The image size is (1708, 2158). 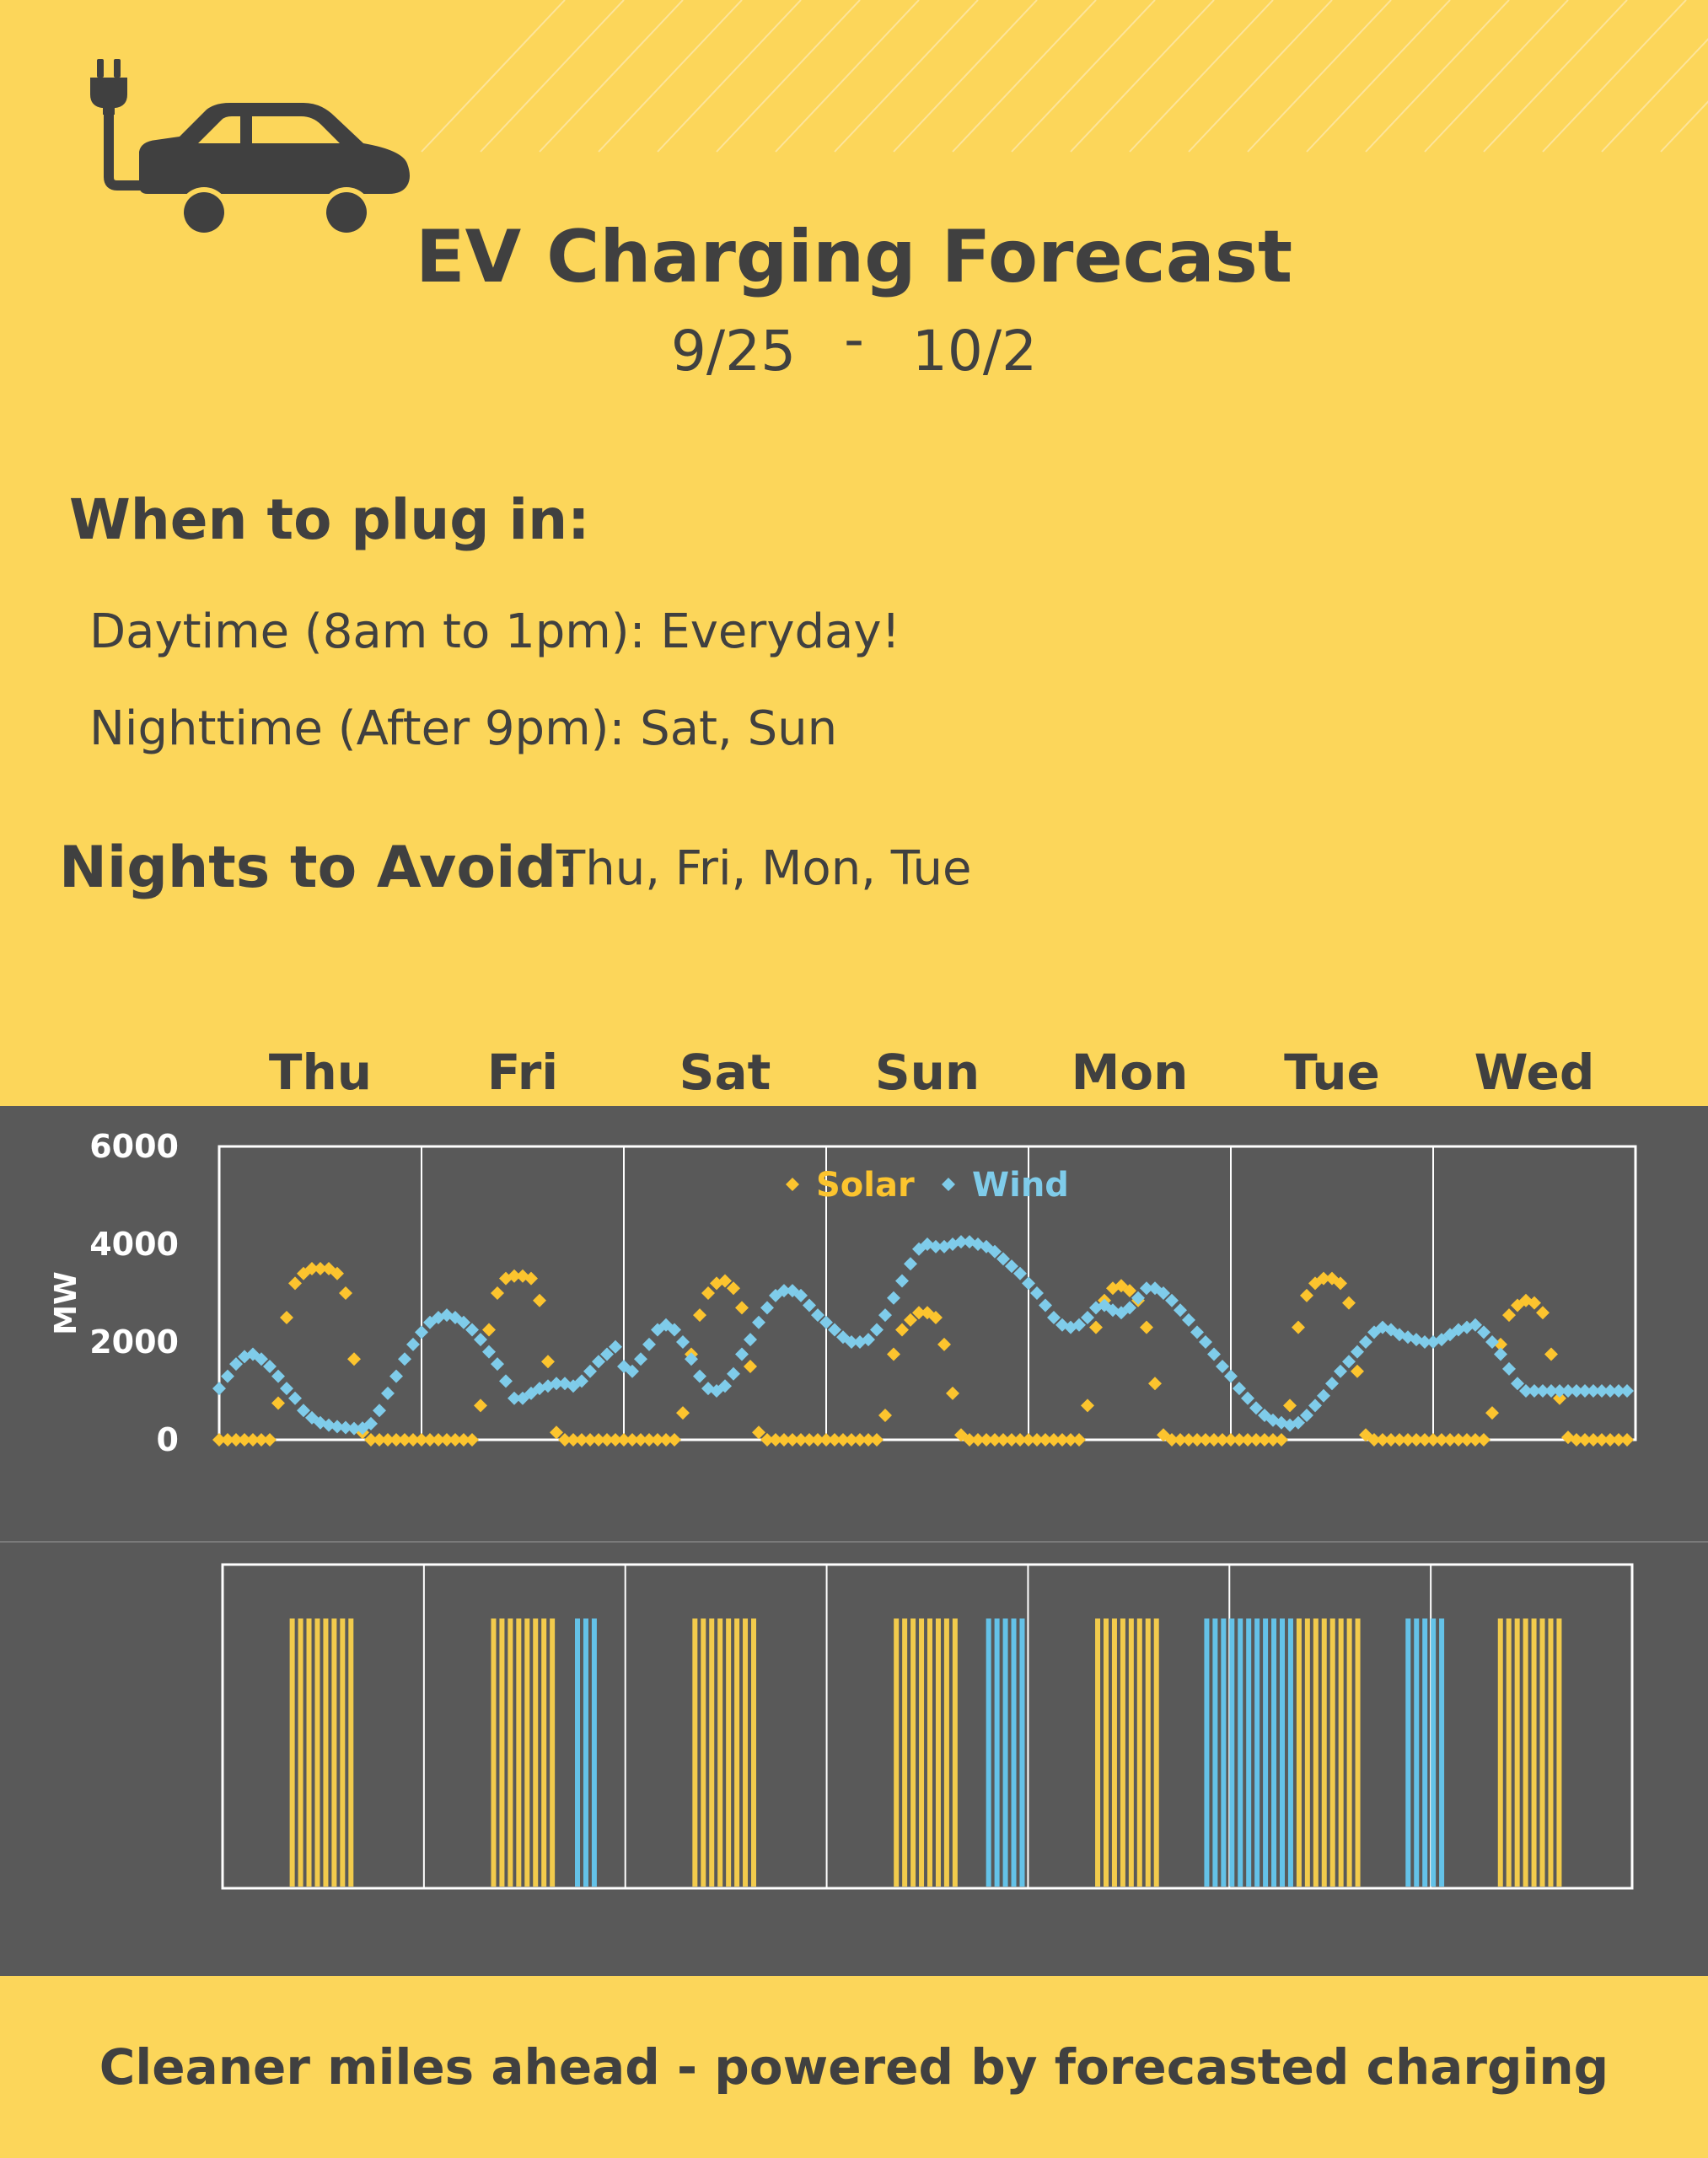 I want to click on legend-label-wind: Wind, so click(x=1020, y=1185).